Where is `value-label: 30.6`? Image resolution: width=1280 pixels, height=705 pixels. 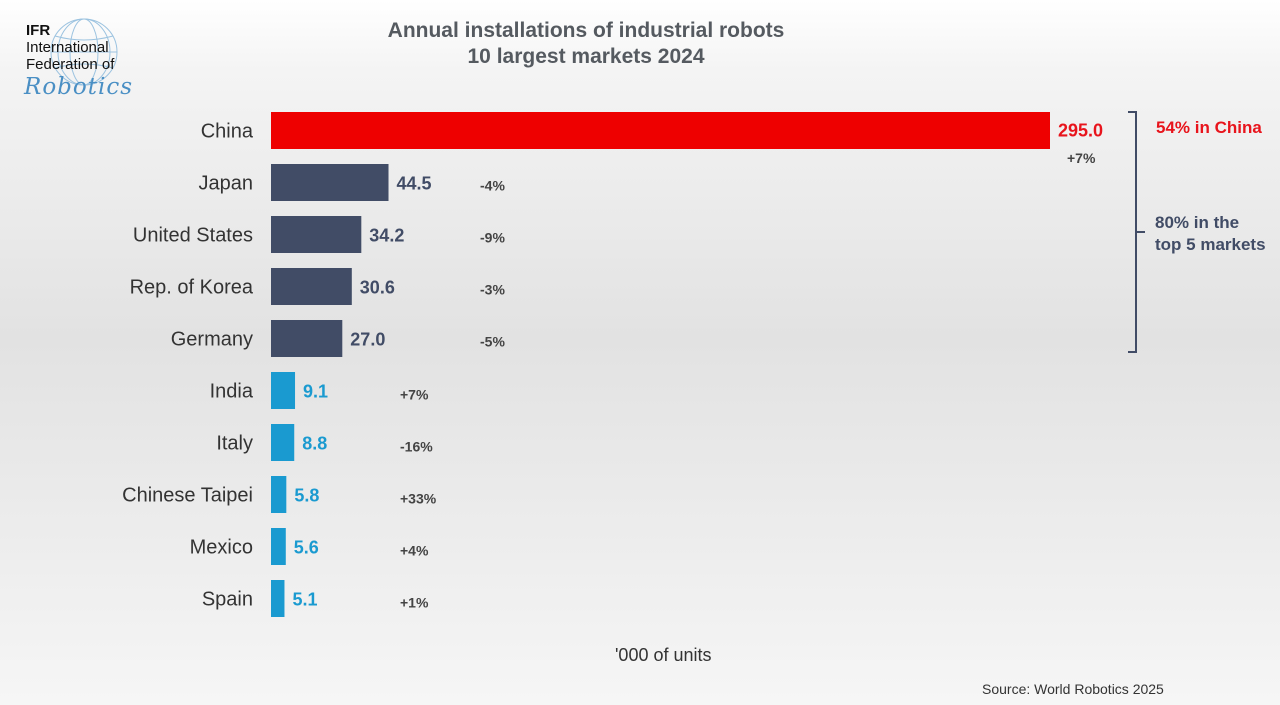
value-label: 30.6 is located at coordinates (377, 288).